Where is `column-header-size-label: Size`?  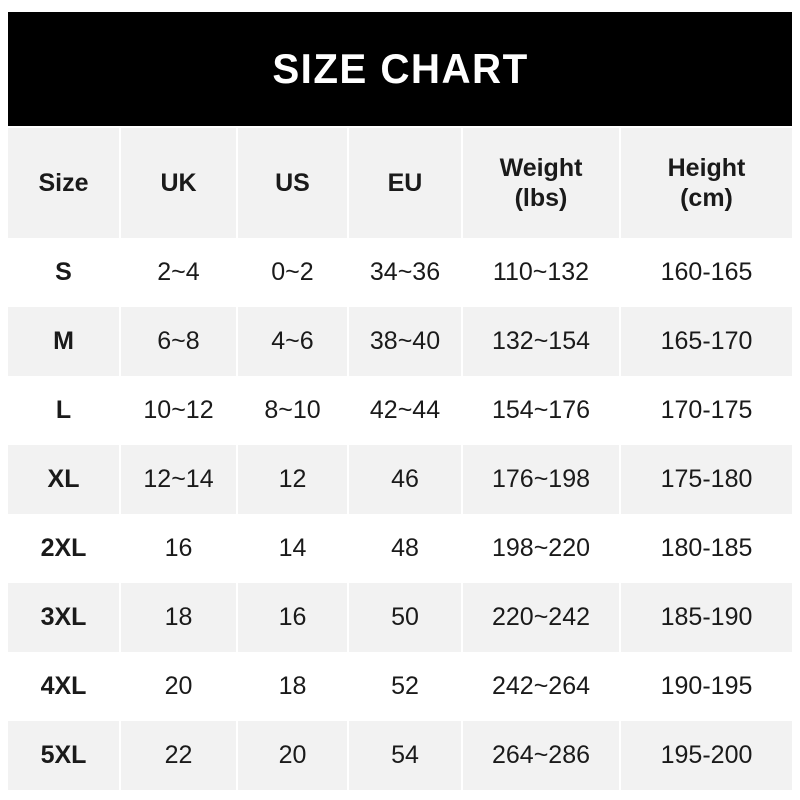
column-header-size-label: Size is located at coordinates (63, 182).